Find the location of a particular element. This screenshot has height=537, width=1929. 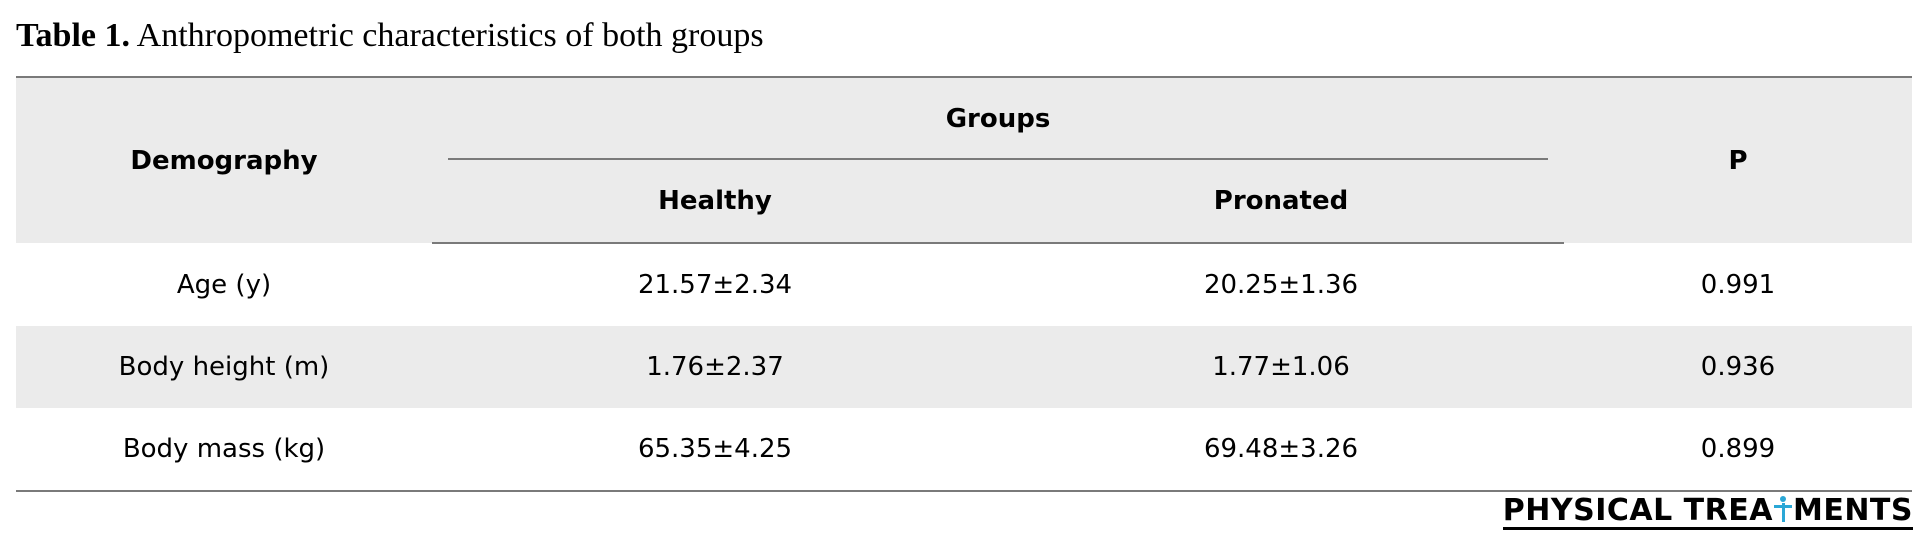

cell-pronated: 69.48±3.26 is located at coordinates (1281, 450).